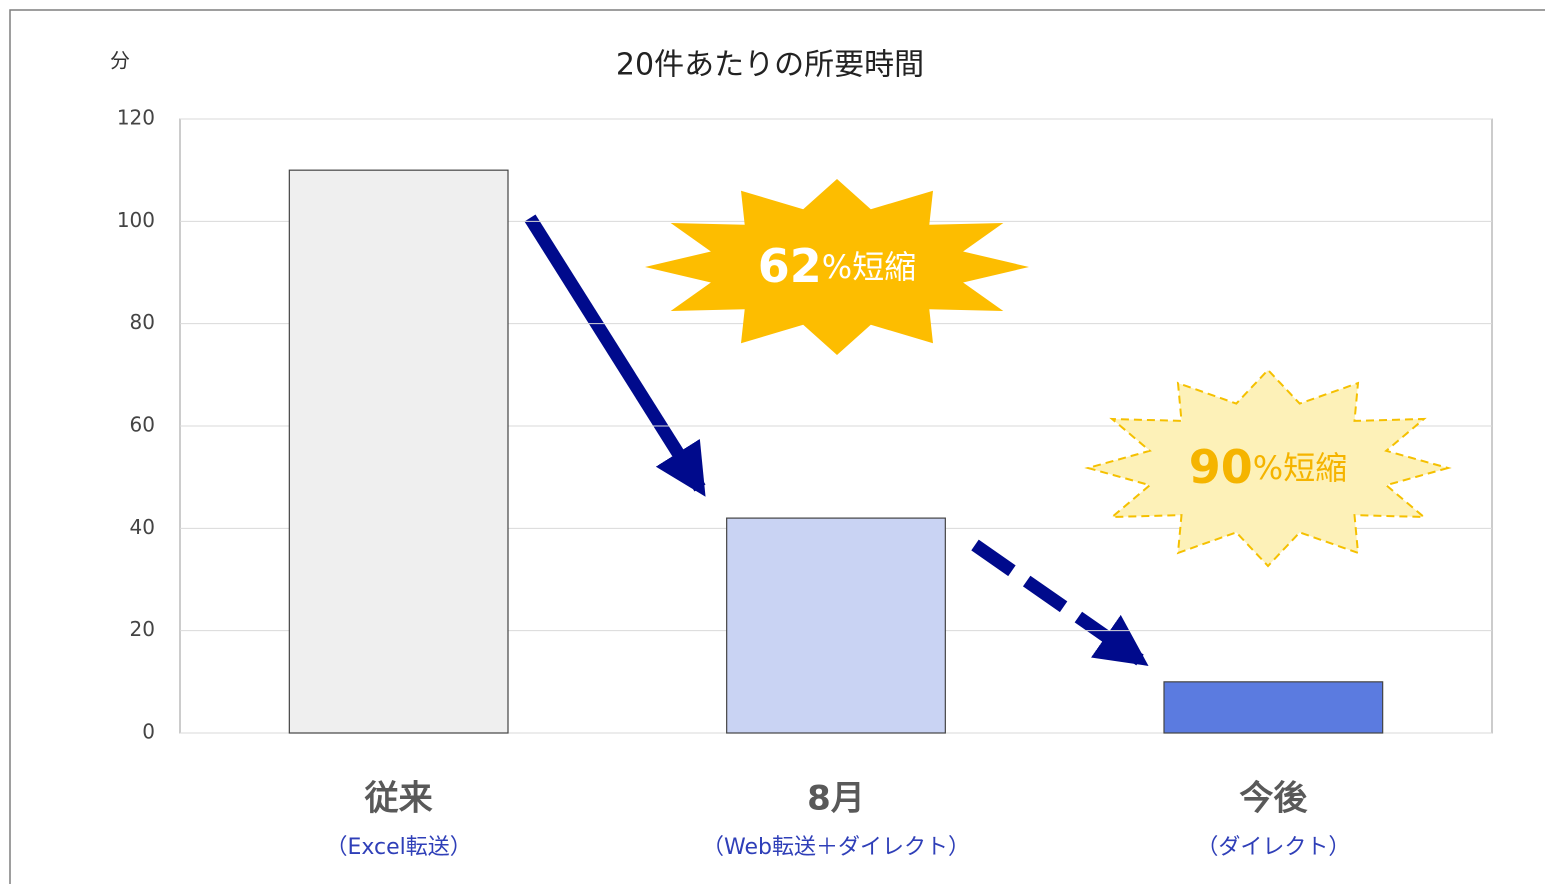  I want to click on y-tick-label: 60, so click(142, 425).